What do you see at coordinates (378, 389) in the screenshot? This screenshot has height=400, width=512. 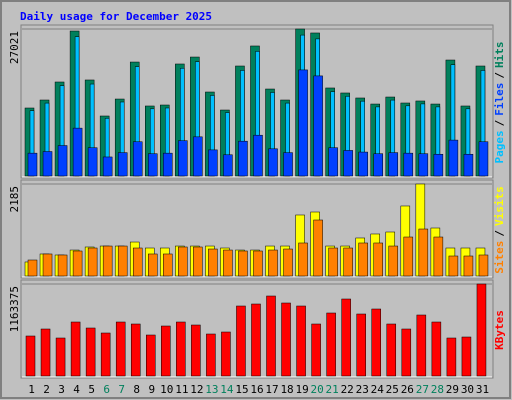 I see `x-tick-label: 24` at bounding box center [378, 389].